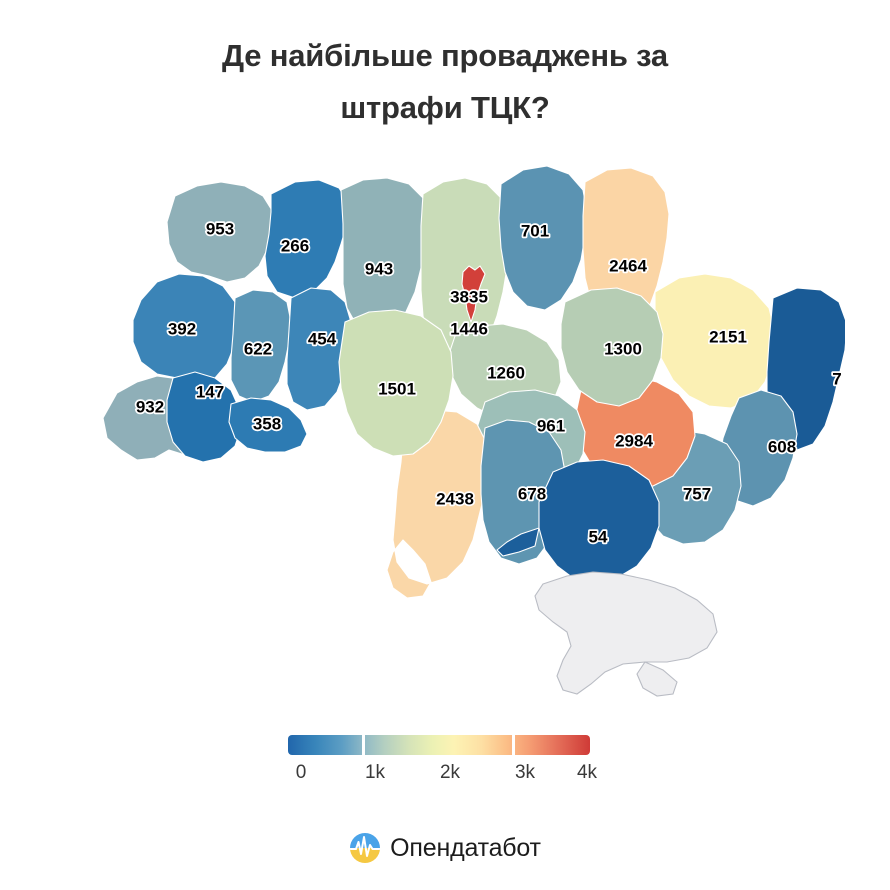 The width and height of the screenshot is (890, 890). Describe the element at coordinates (258, 348) in the screenshot. I see `label-ternopil: 622` at that location.